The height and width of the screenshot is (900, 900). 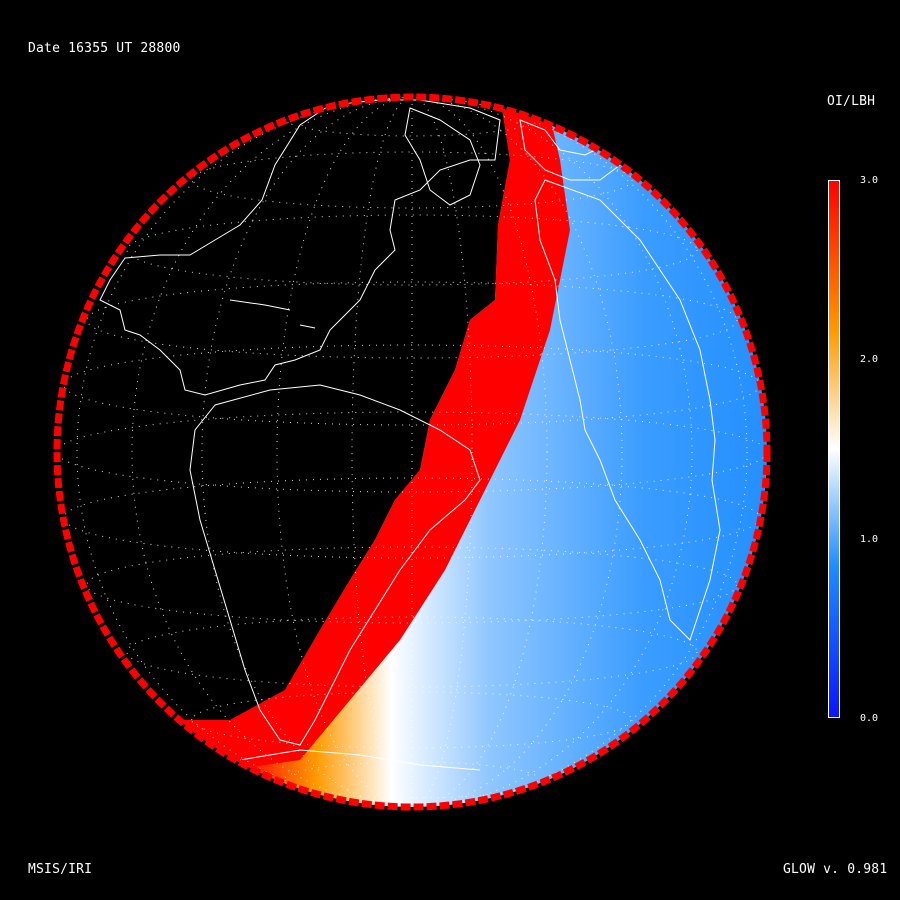 I want to click on version-label: GLOW v. 0.981, so click(x=835, y=869).